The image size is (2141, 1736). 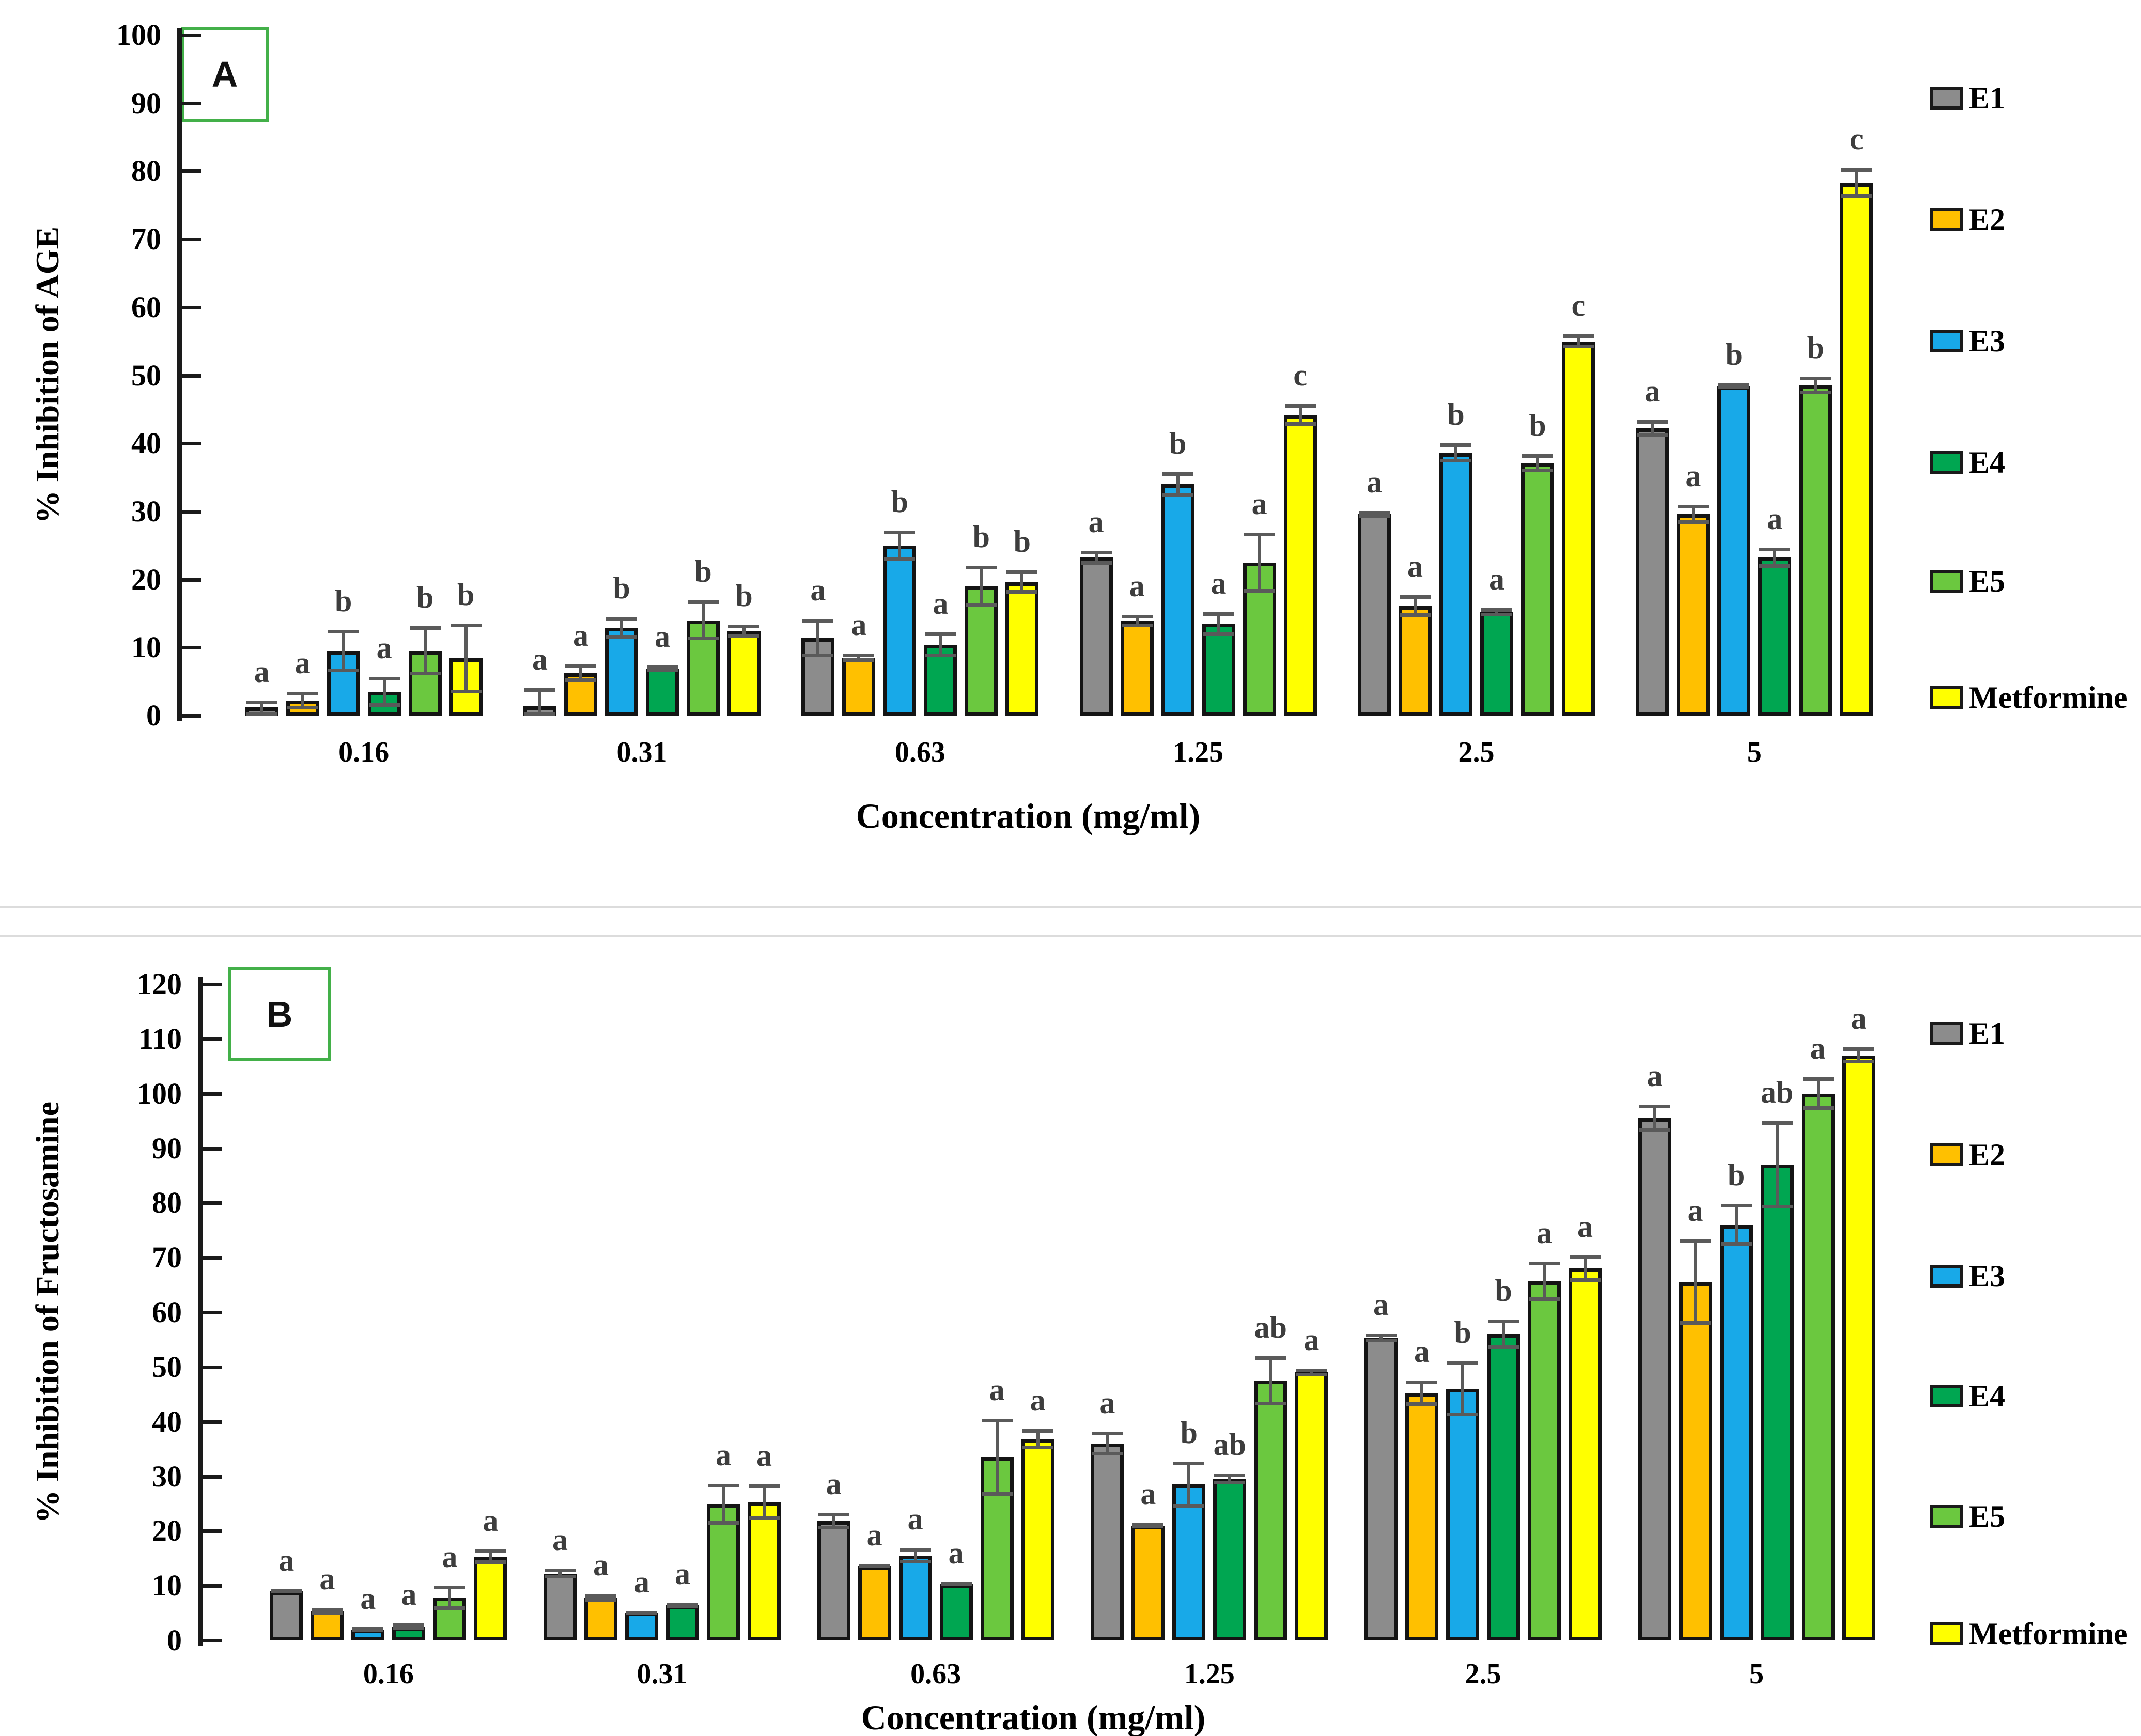 What do you see at coordinates (159, 984) in the screenshot?
I see `panel-b-y-tick-label: 120` at bounding box center [159, 984].